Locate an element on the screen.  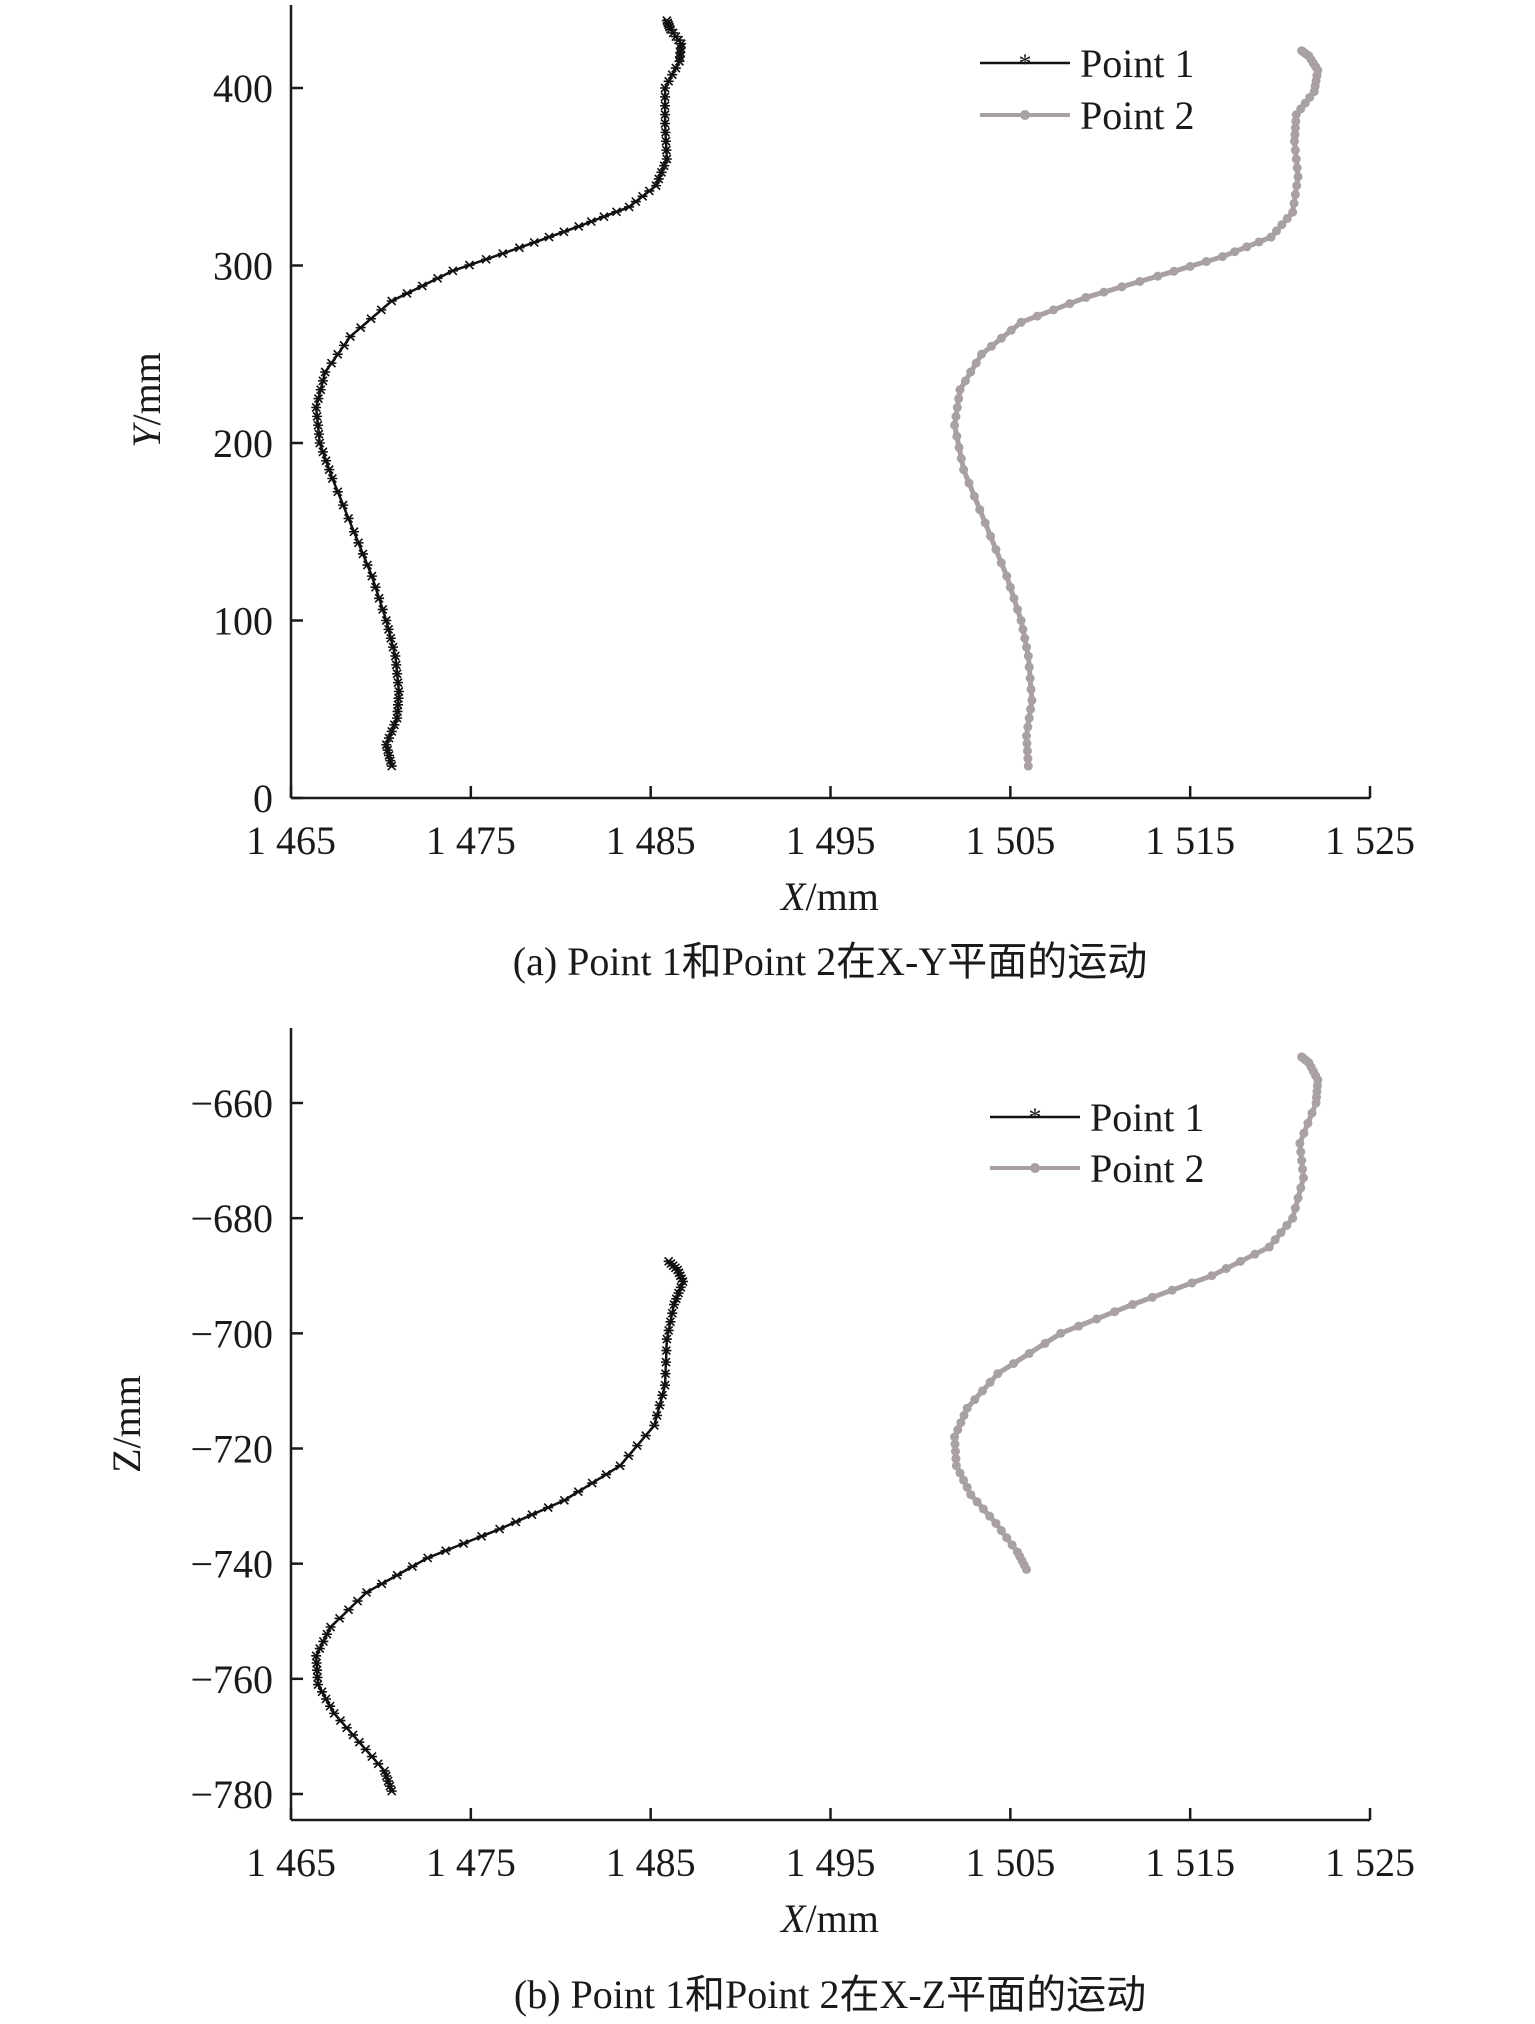
panel-b-caption: (b) Point 1和Point 2在X-Z平面的运动 is located at coordinates (830, 1994).